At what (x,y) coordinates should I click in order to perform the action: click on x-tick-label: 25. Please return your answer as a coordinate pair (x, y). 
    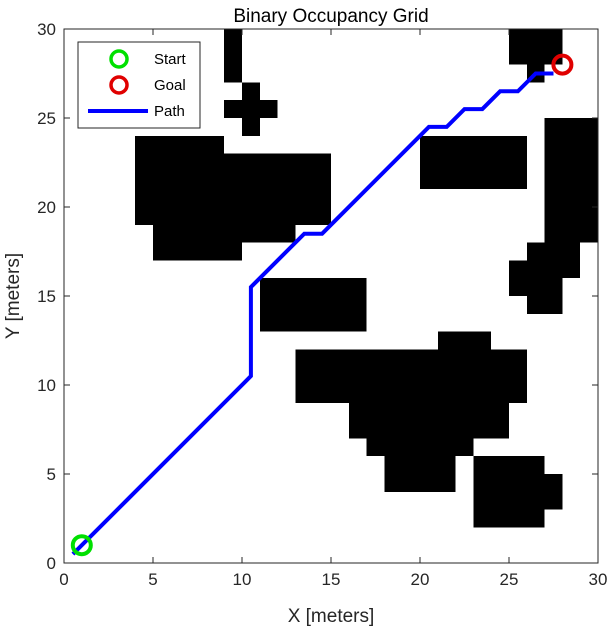
    Looking at the image, I should click on (509, 579).